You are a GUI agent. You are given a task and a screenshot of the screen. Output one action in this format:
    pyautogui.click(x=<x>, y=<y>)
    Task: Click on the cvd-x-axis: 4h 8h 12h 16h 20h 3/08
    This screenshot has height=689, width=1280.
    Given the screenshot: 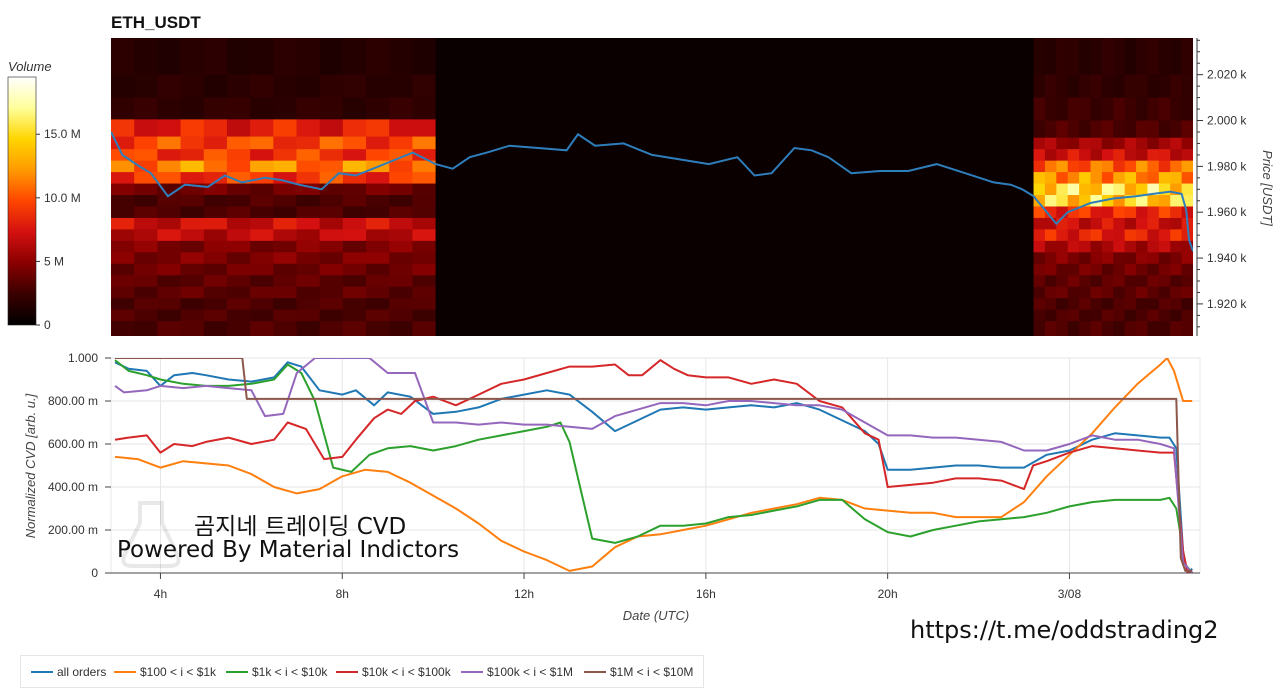 What is the action you would take?
    pyautogui.click(x=655, y=586)
    